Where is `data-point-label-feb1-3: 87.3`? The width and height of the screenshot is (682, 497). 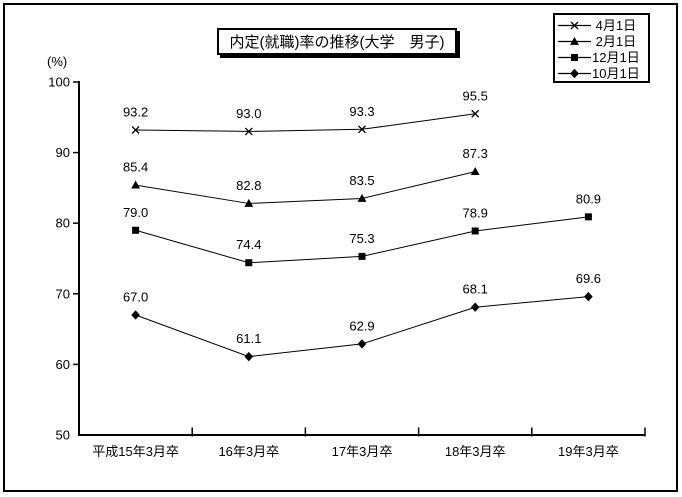 data-point-label-feb1-3: 87.3 is located at coordinates (475, 153).